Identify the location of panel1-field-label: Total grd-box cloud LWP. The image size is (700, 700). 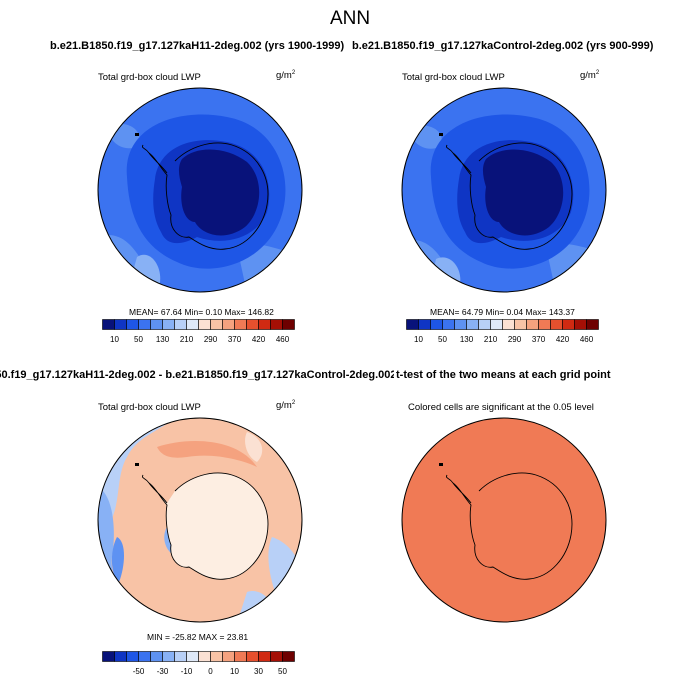
(149, 77).